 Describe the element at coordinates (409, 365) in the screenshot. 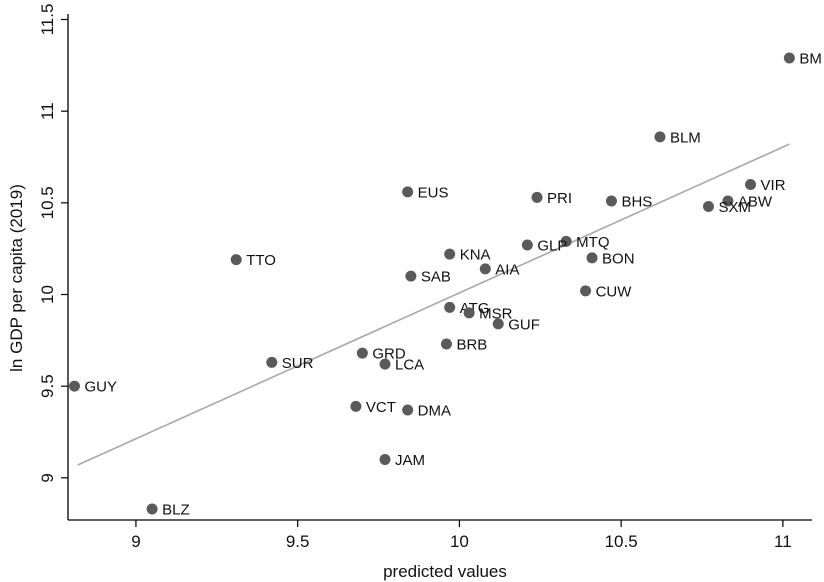

I see `point-label: LCA` at that location.